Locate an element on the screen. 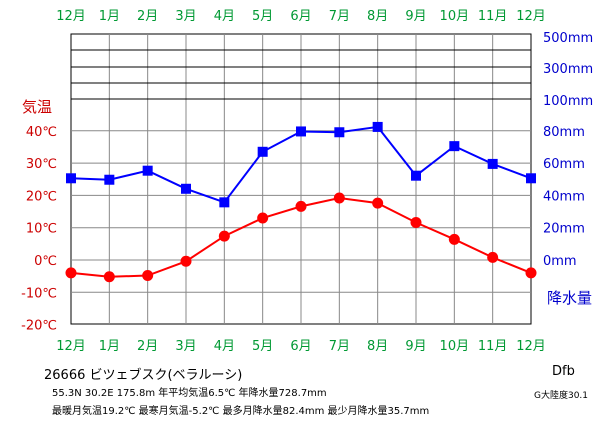 The width and height of the screenshot is (611, 425). month-label-top: 10月 is located at coordinates (455, 16).